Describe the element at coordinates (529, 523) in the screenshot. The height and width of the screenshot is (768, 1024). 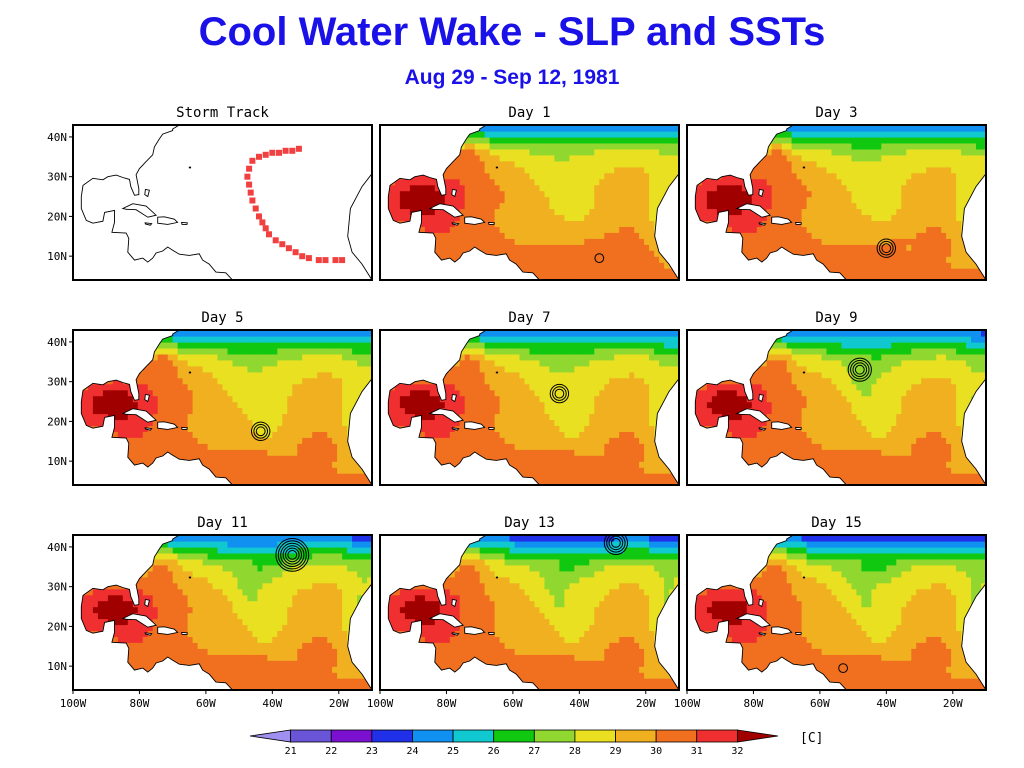
I see `panel-title: Day 13` at that location.